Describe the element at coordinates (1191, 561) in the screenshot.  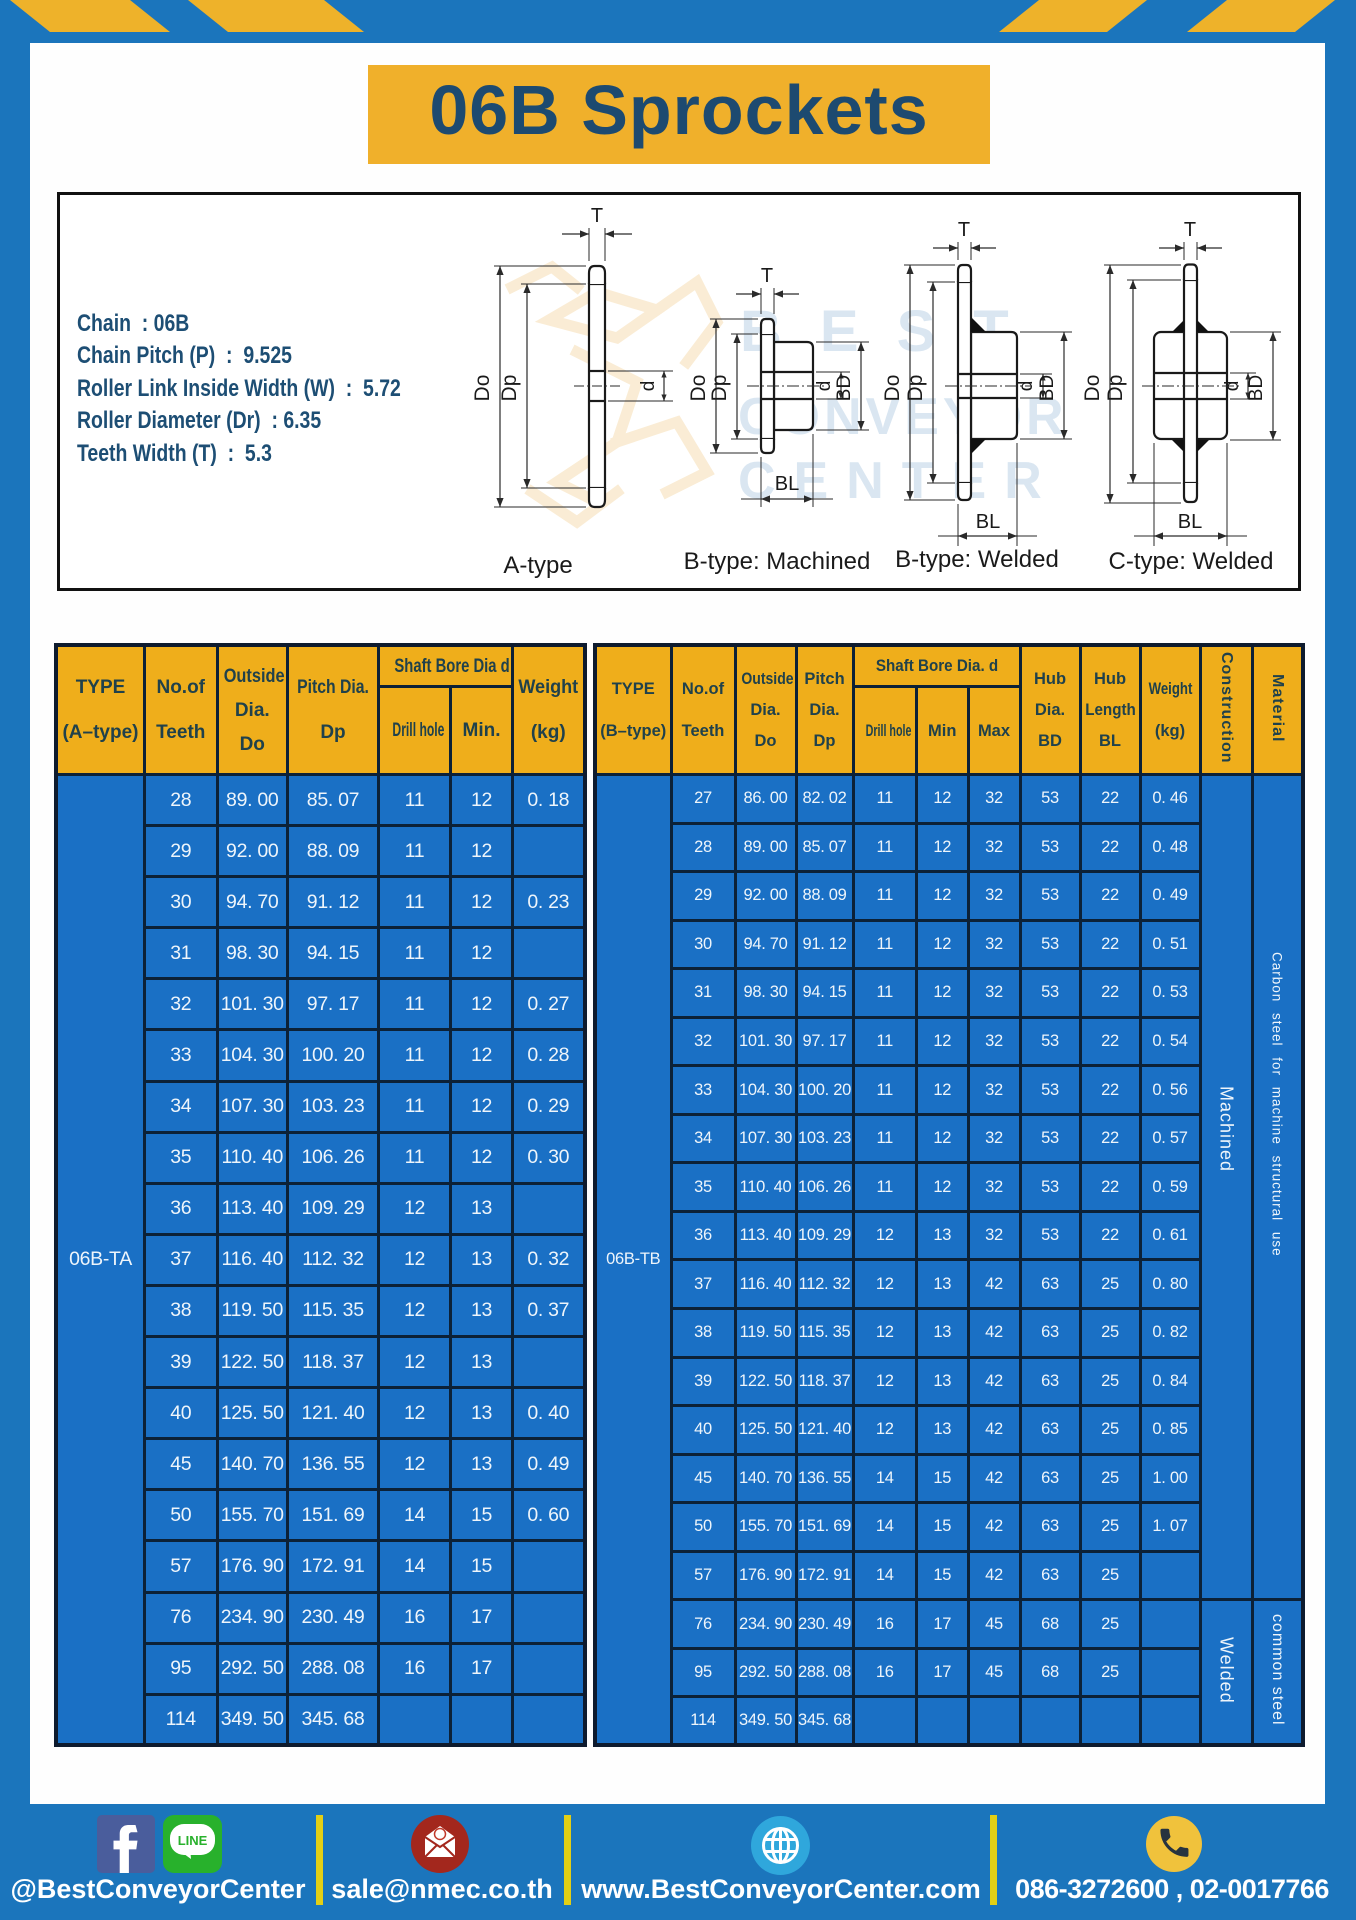
I see `svg-text: C-type: Welded` at that location.